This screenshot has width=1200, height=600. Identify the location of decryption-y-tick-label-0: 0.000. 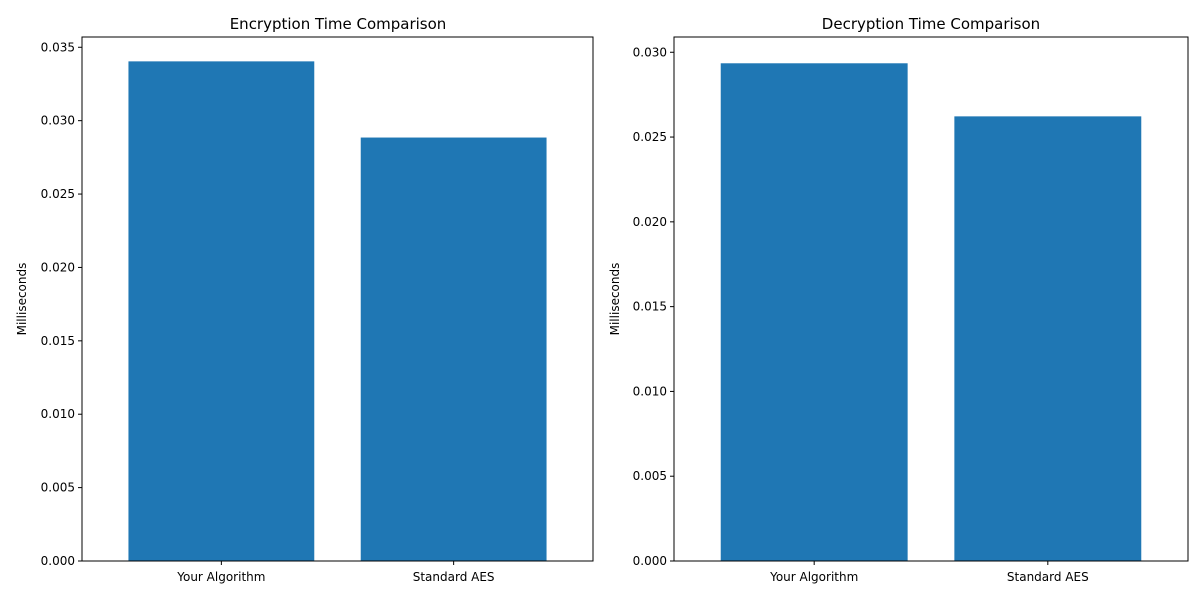
(650, 561).